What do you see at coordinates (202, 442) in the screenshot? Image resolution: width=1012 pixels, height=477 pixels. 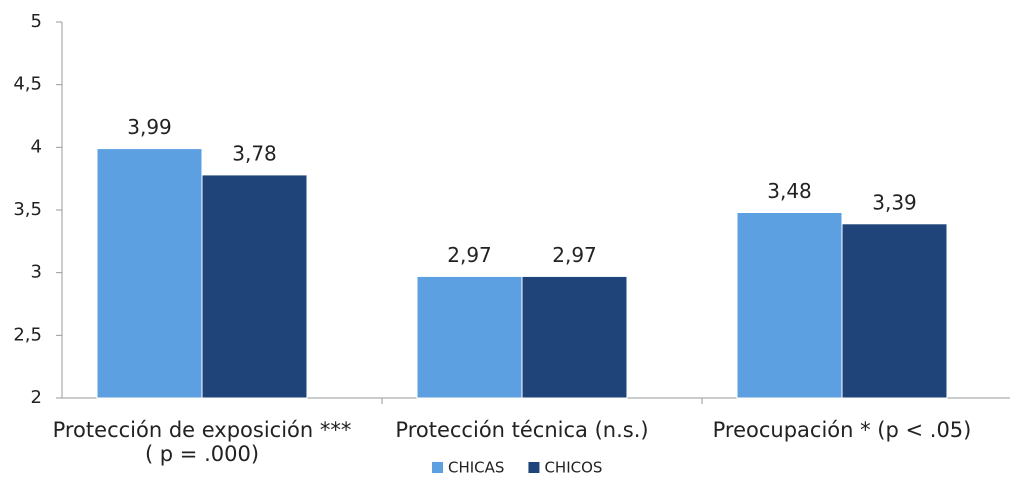 I see `x-tick-label: Protección de exposición *** ( p = .000)` at bounding box center [202, 442].